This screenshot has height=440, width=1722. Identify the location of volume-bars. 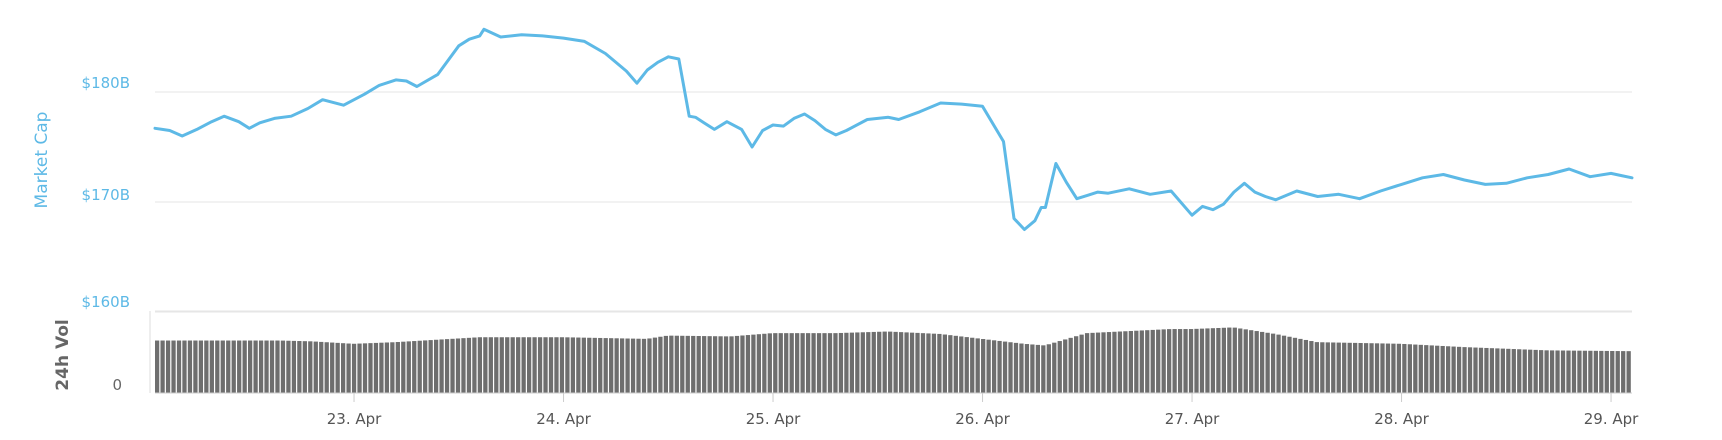
(893, 360).